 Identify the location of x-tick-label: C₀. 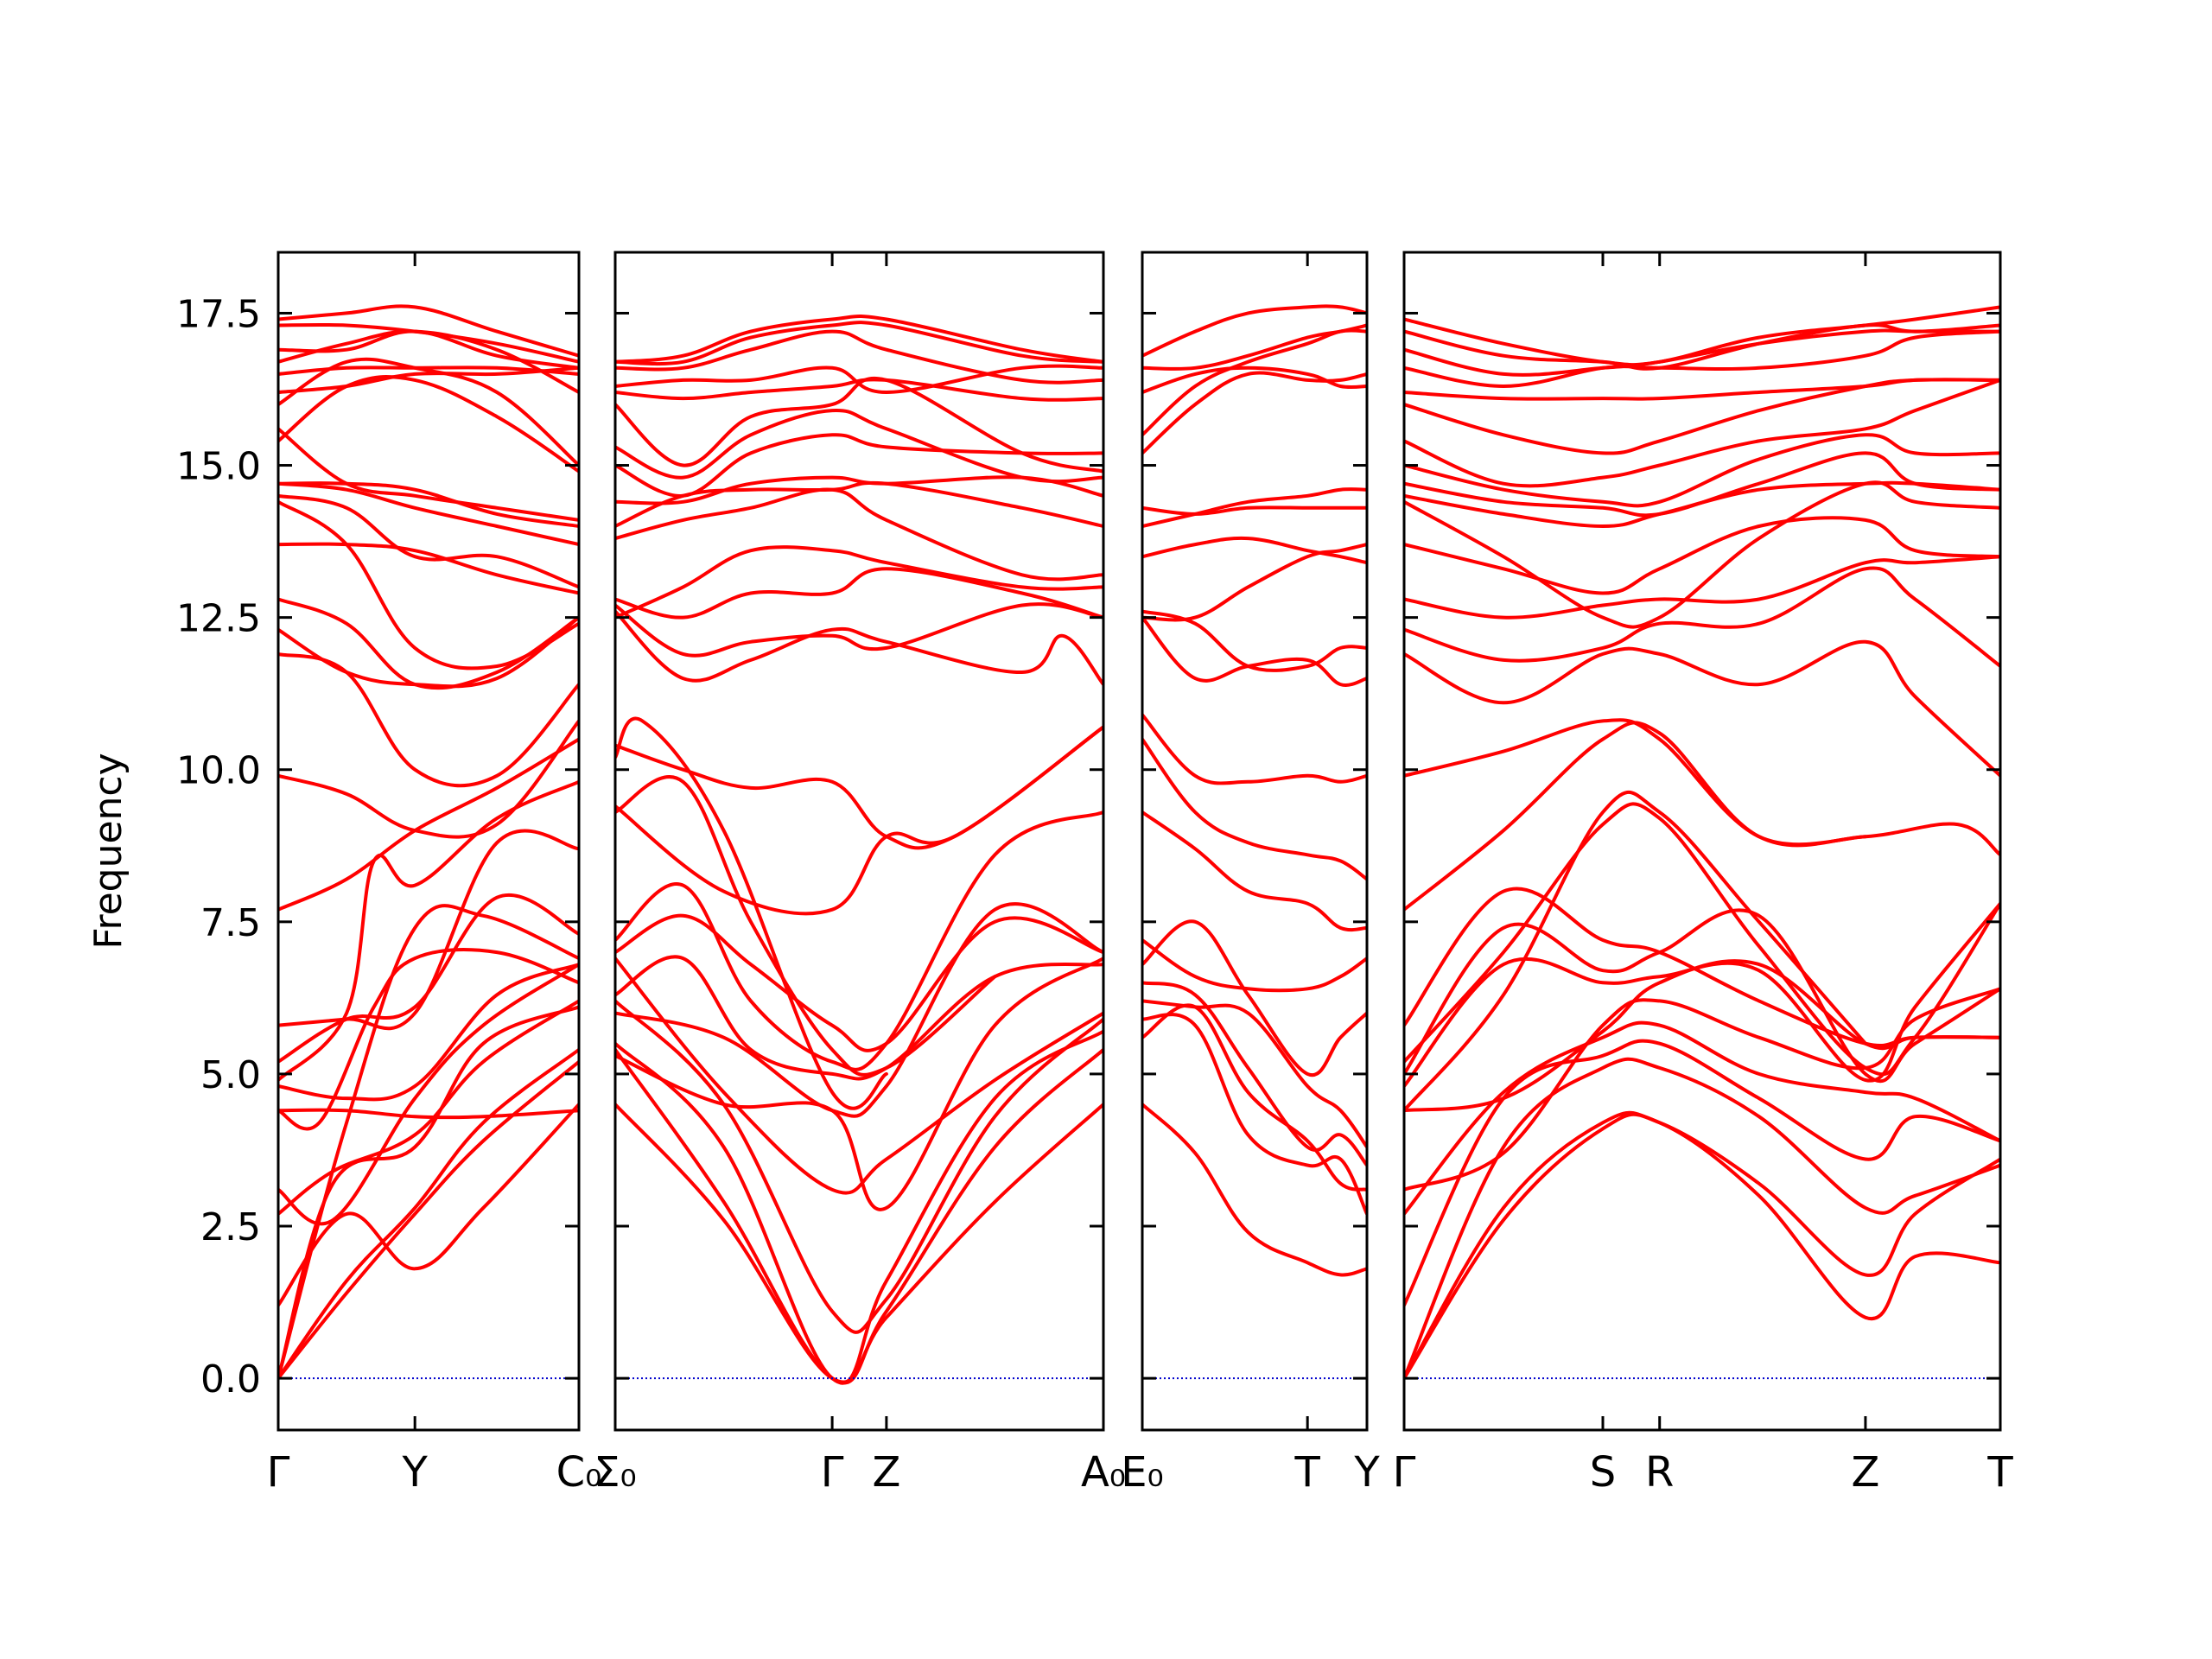
(579, 1472).